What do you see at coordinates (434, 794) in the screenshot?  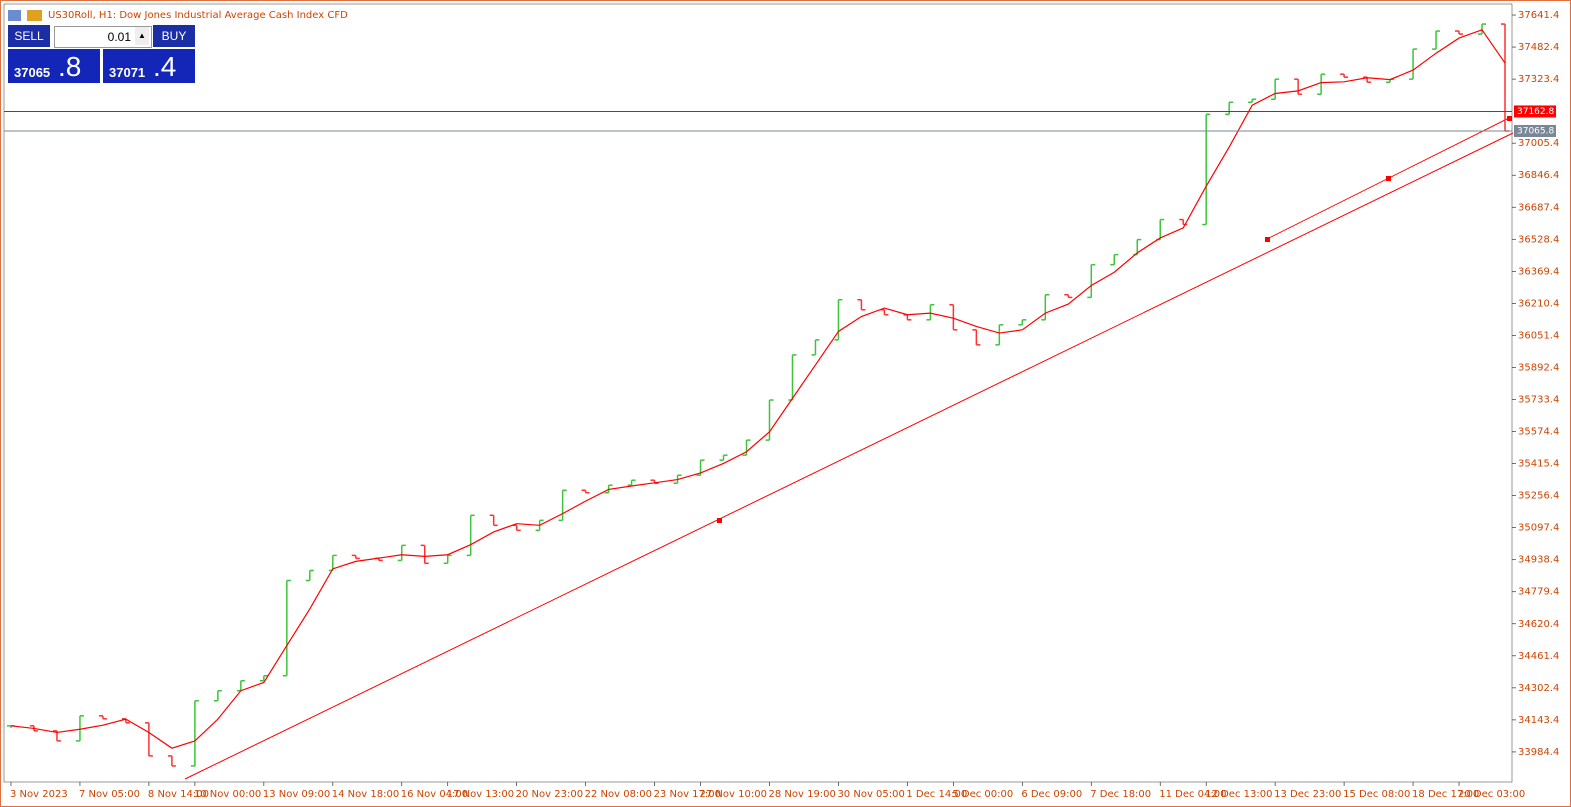 I see `x-tick-label: 16 Nov 04:00` at bounding box center [434, 794].